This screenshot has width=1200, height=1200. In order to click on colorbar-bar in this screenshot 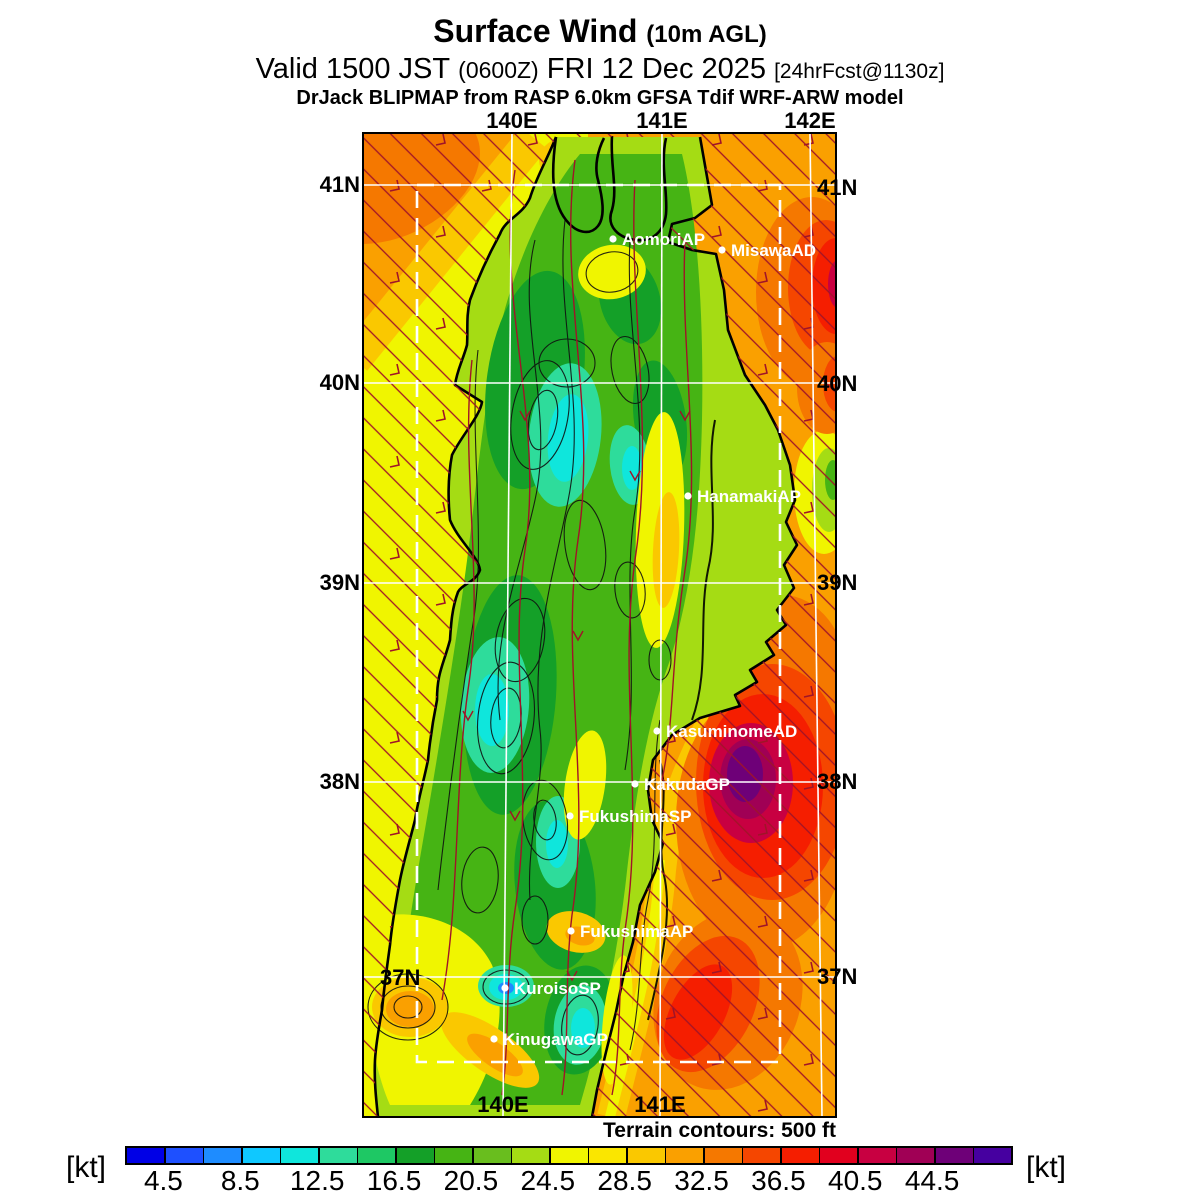, I will do `click(569, 1155)`.